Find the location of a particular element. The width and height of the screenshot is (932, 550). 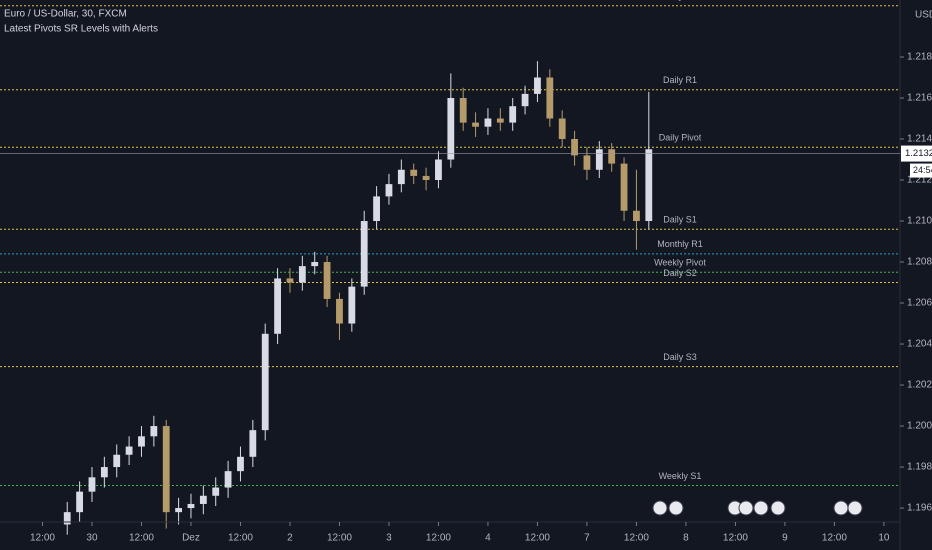

level-label: Daily S3 is located at coordinates (680, 357).